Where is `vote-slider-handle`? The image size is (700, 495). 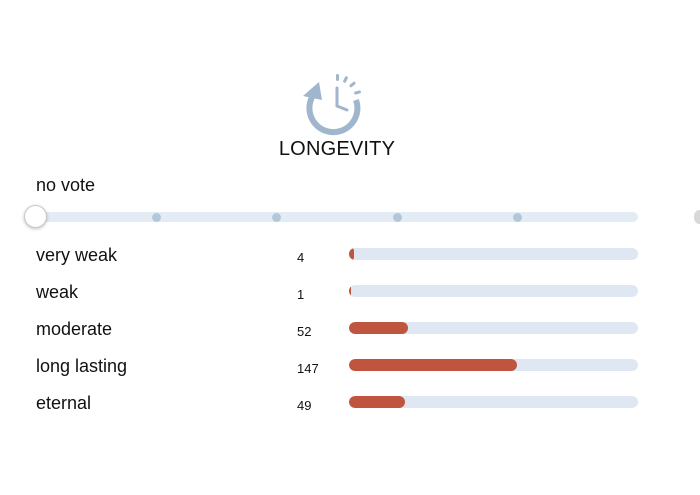
vote-slider-handle is located at coordinates (35, 216).